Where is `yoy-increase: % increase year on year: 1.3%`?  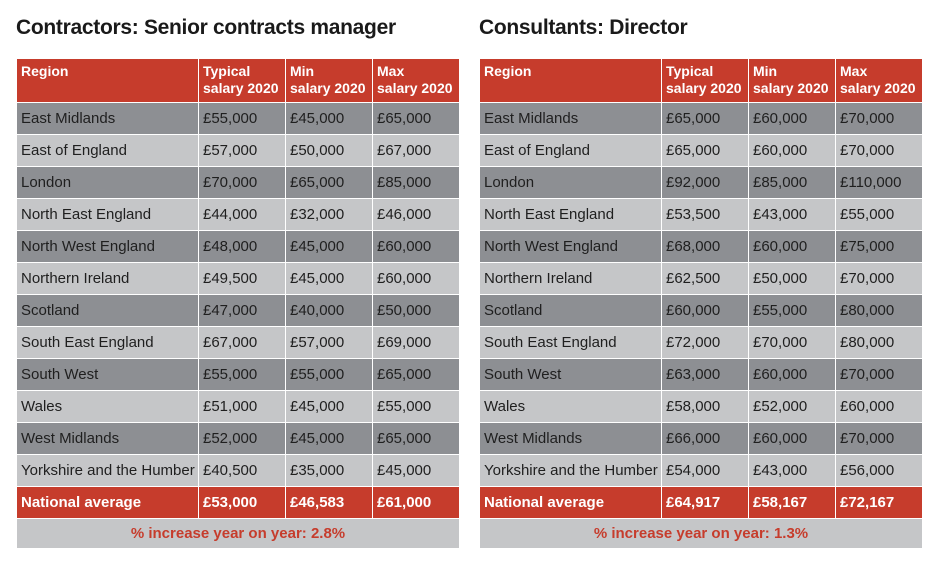 yoy-increase: % increase year on year: 1.3% is located at coordinates (701, 533).